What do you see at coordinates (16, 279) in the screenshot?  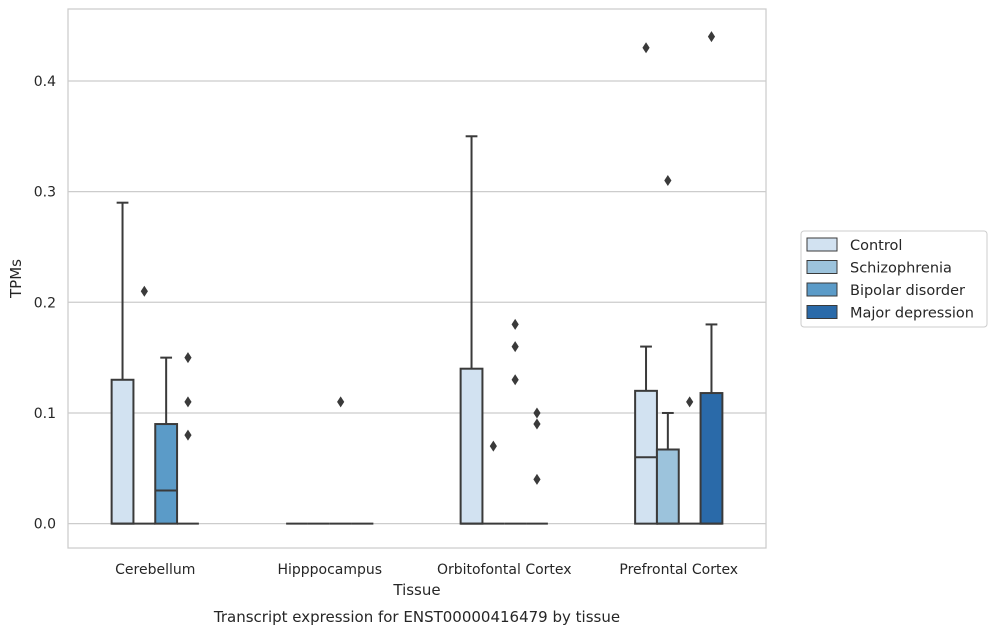 I see `y-axis-label: TPMs` at bounding box center [16, 279].